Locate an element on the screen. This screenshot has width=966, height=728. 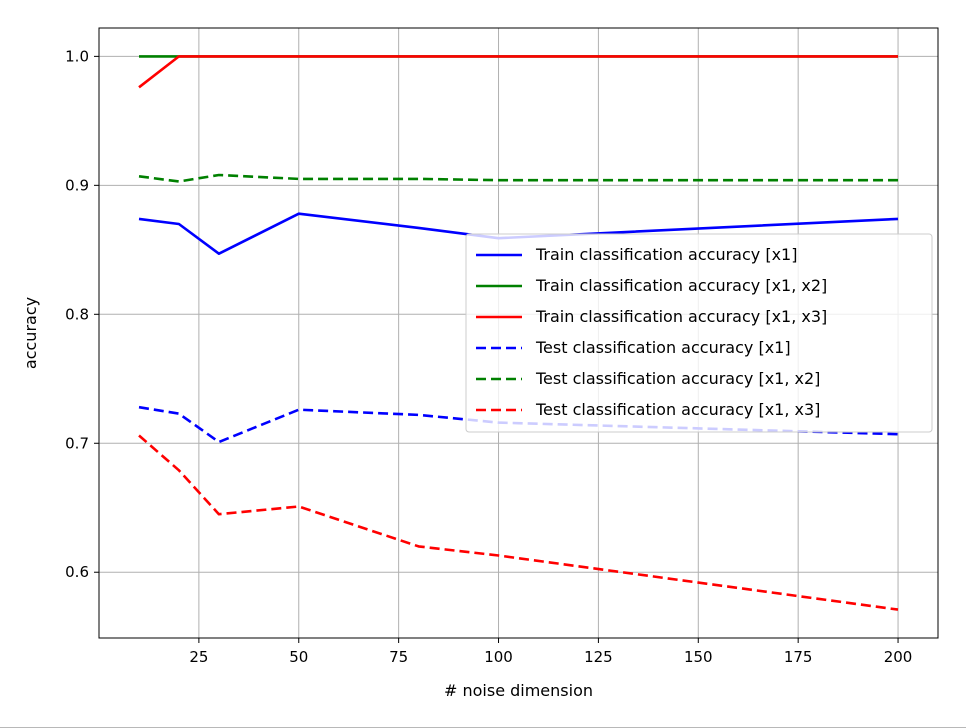
x-axis-title: # noise dimension is located at coordinates (518, 690).